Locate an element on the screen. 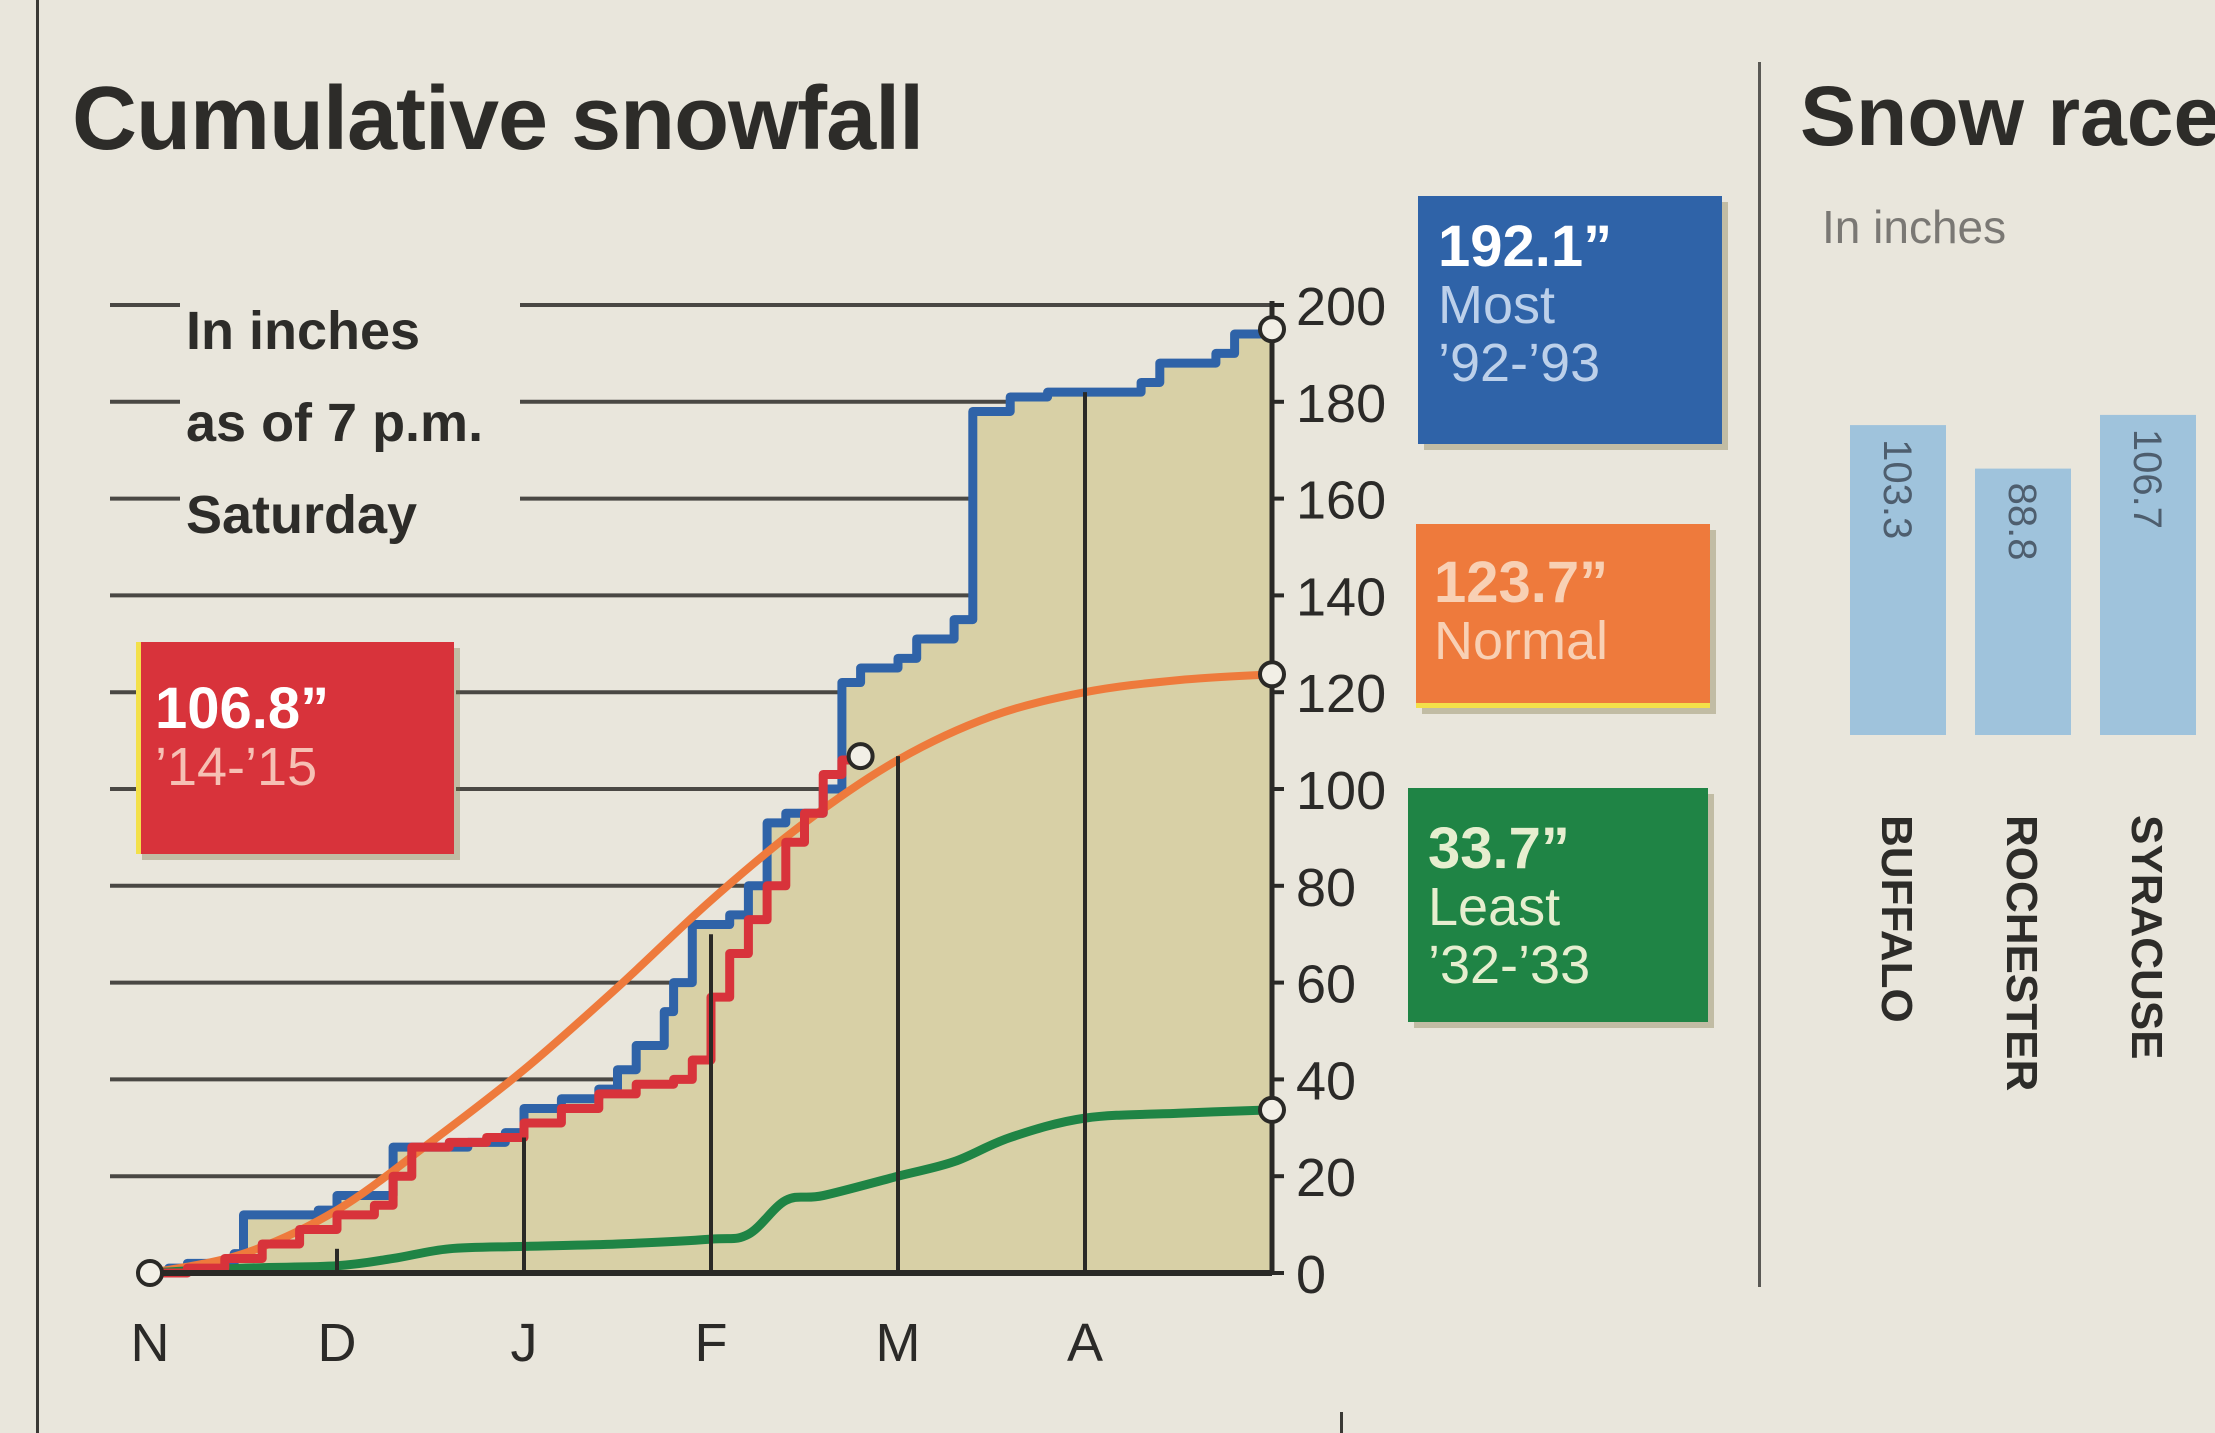 This screenshot has height=1433, width=2215. normal-total: 123.7” is located at coordinates (1521, 582).